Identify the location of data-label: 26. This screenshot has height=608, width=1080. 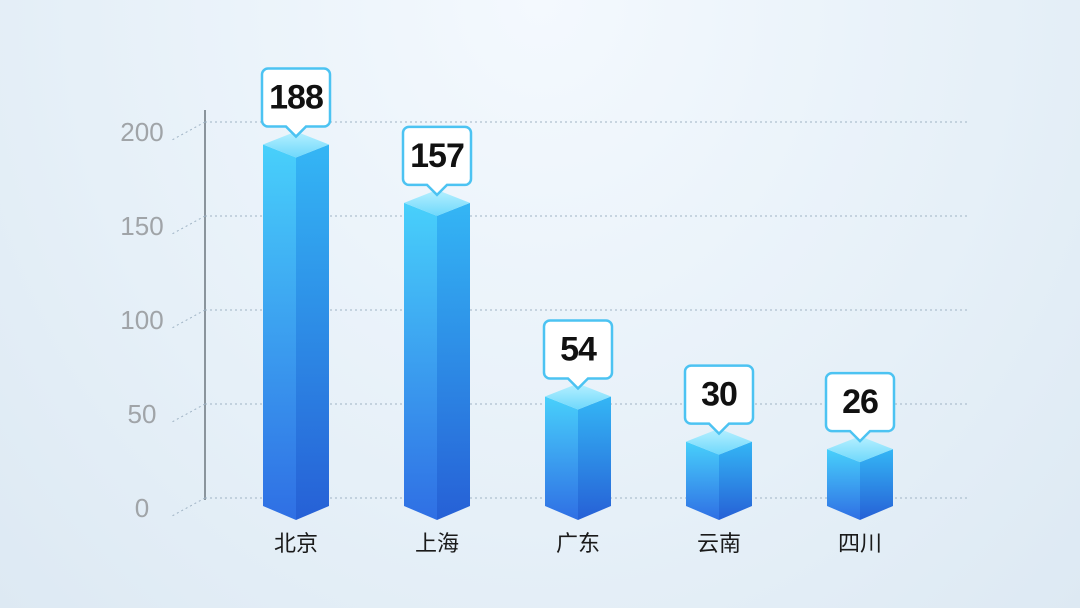
(860, 402).